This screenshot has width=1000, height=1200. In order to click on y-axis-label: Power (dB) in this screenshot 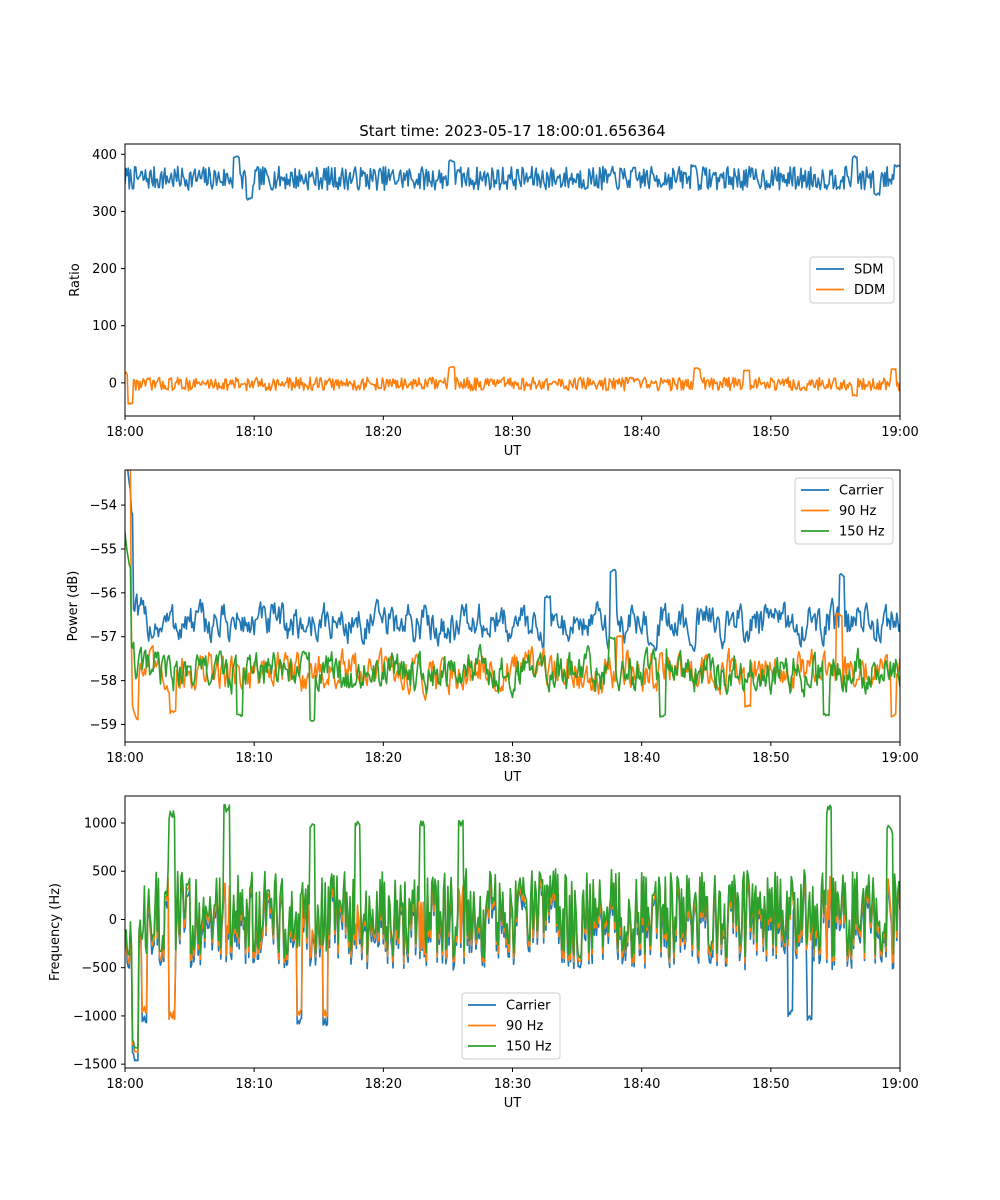, I will do `click(73, 606)`.